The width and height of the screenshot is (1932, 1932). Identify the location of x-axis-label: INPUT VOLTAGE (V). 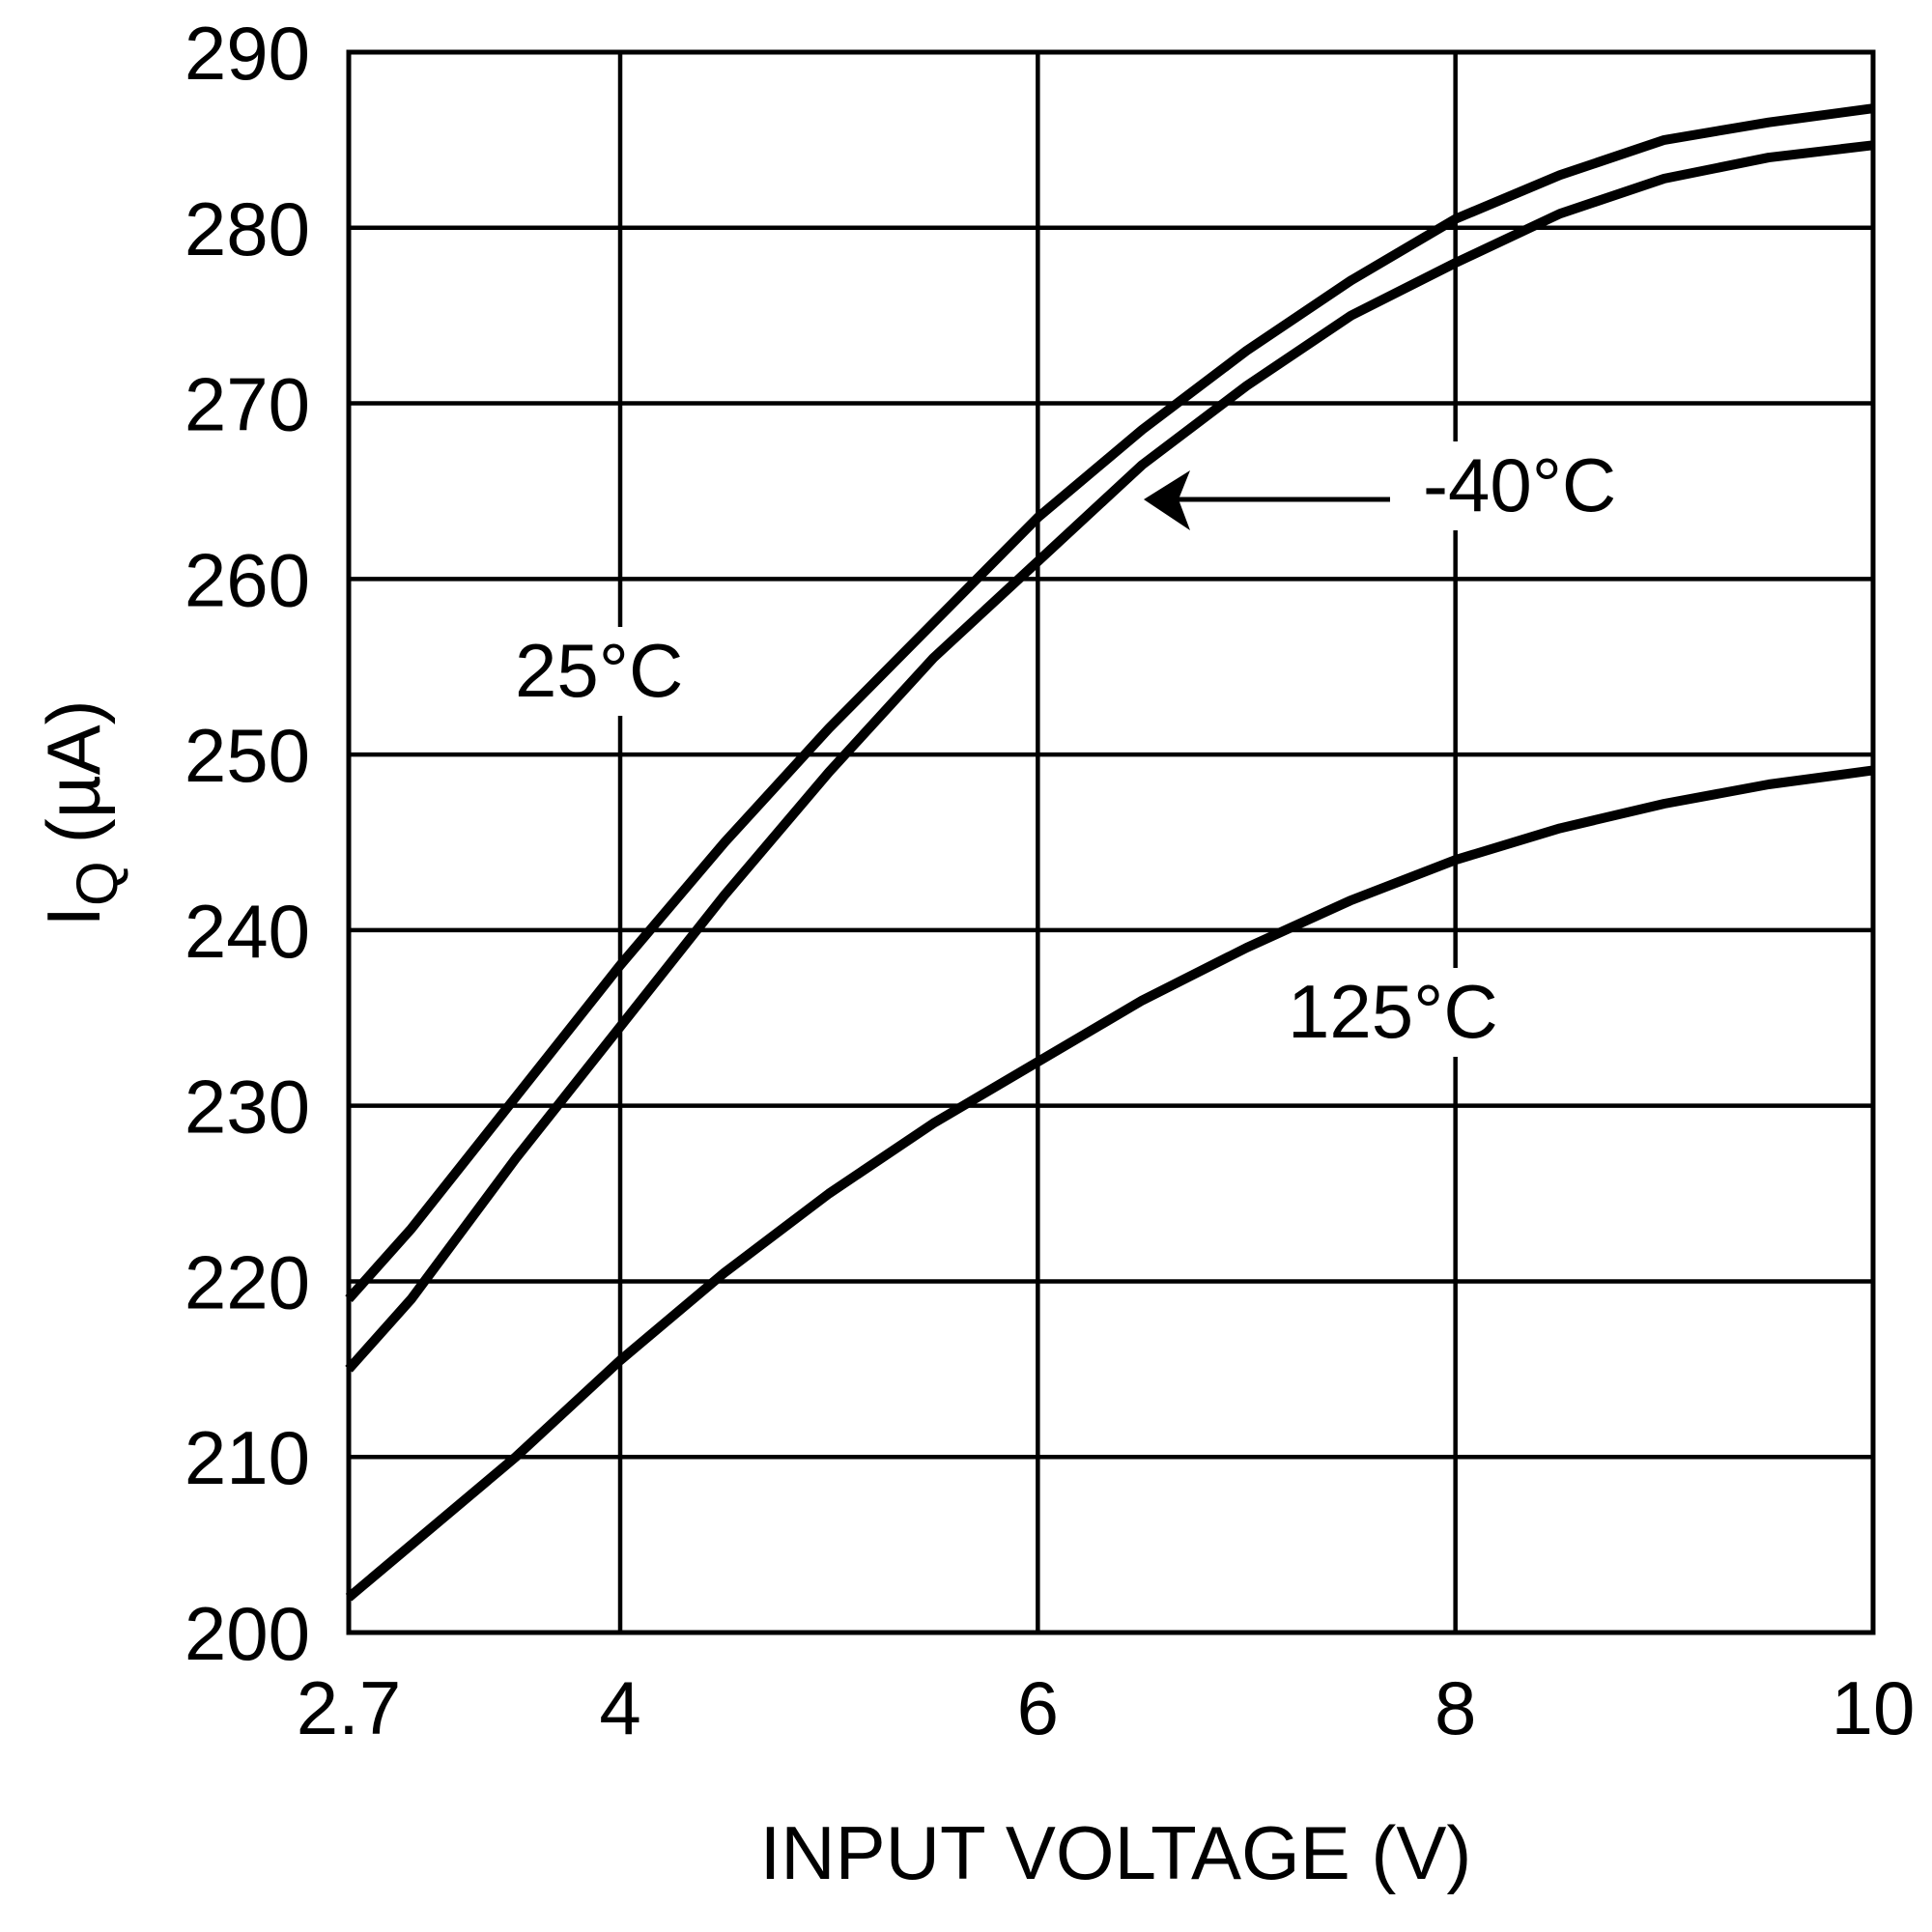
(1116, 1852).